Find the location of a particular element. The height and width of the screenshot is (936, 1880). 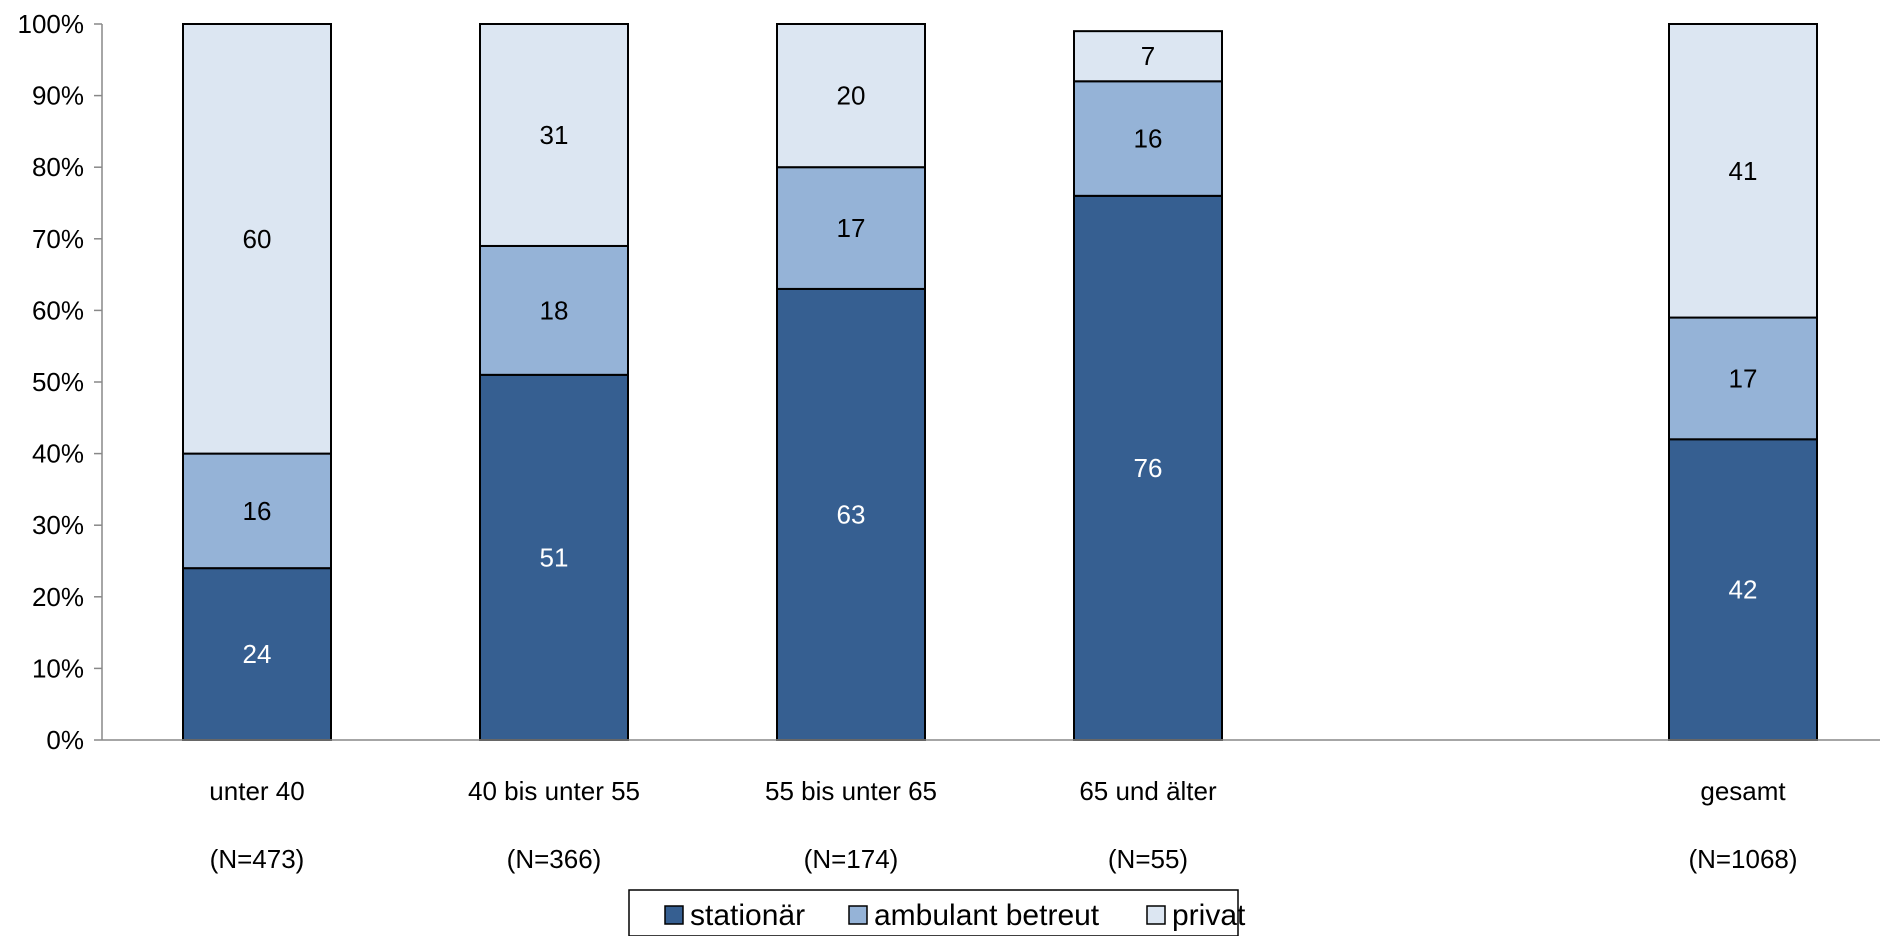

y-axis: 0% 10% 20% 30% 40% 50% 60% 70% 80% 90% 100% is located at coordinates (60, 382).